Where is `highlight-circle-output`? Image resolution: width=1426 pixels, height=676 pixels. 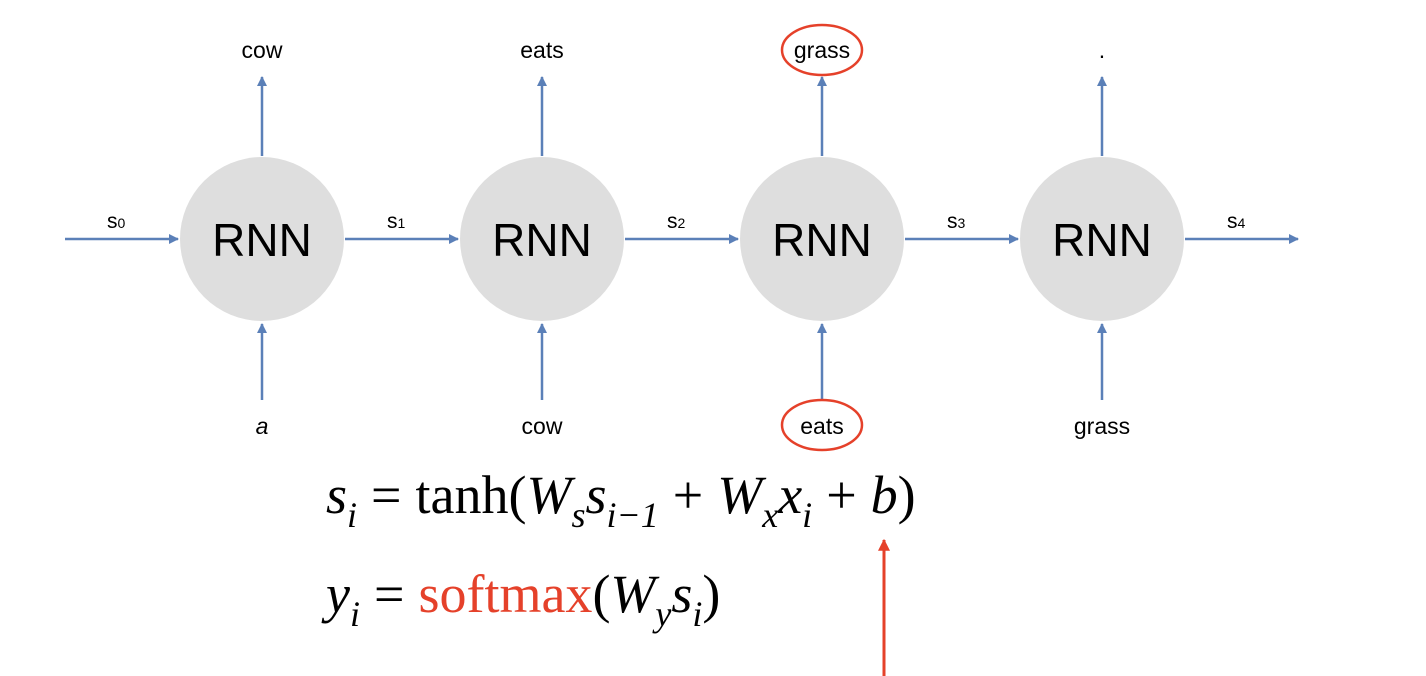 highlight-circle-output is located at coordinates (822, 50).